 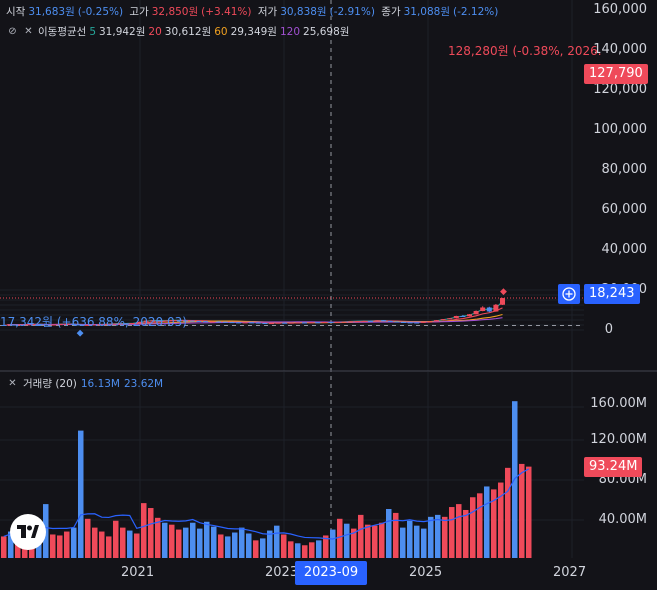 I want to click on ma5-value: 31,942원, so click(x=122, y=32).